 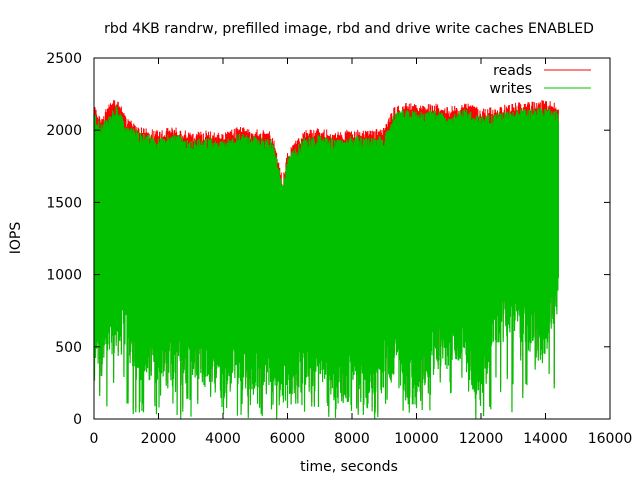 What do you see at coordinates (512, 71) in the screenshot?
I see `legend-label-reads: reads` at bounding box center [512, 71].